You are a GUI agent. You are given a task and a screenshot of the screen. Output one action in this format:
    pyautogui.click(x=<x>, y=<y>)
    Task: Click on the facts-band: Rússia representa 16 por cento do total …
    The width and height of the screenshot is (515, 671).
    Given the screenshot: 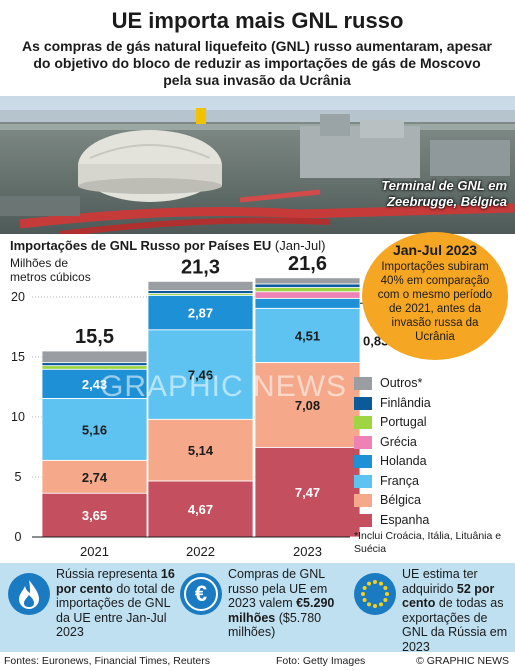 What is the action you would take?
    pyautogui.click(x=257, y=608)
    